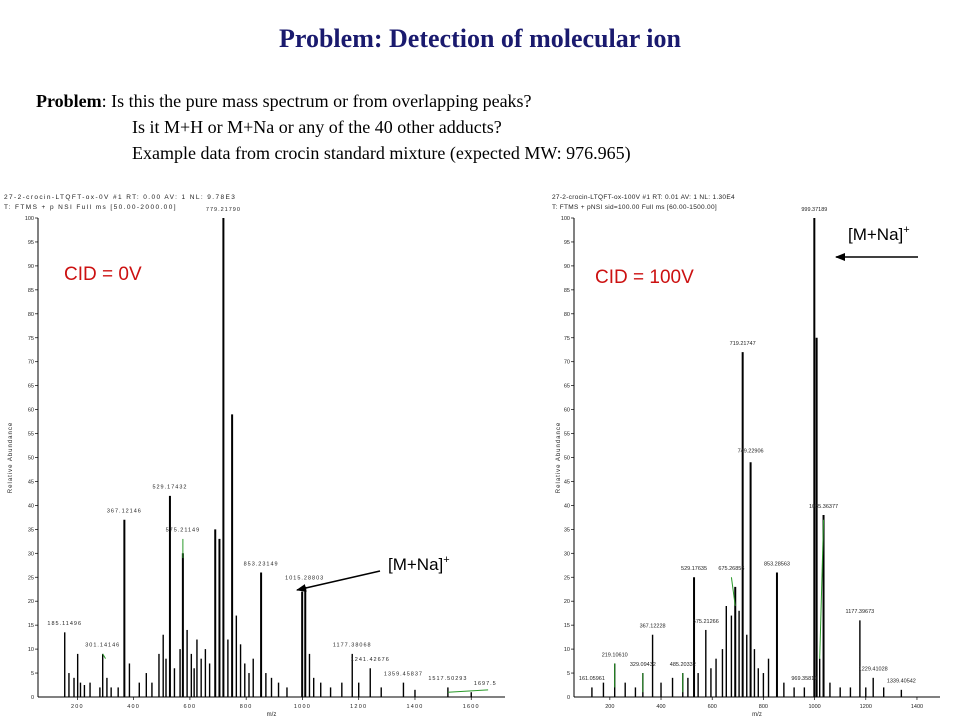  Describe the element at coordinates (804, 679) in the screenshot. I see `peak-label: 969.35810` at that location.